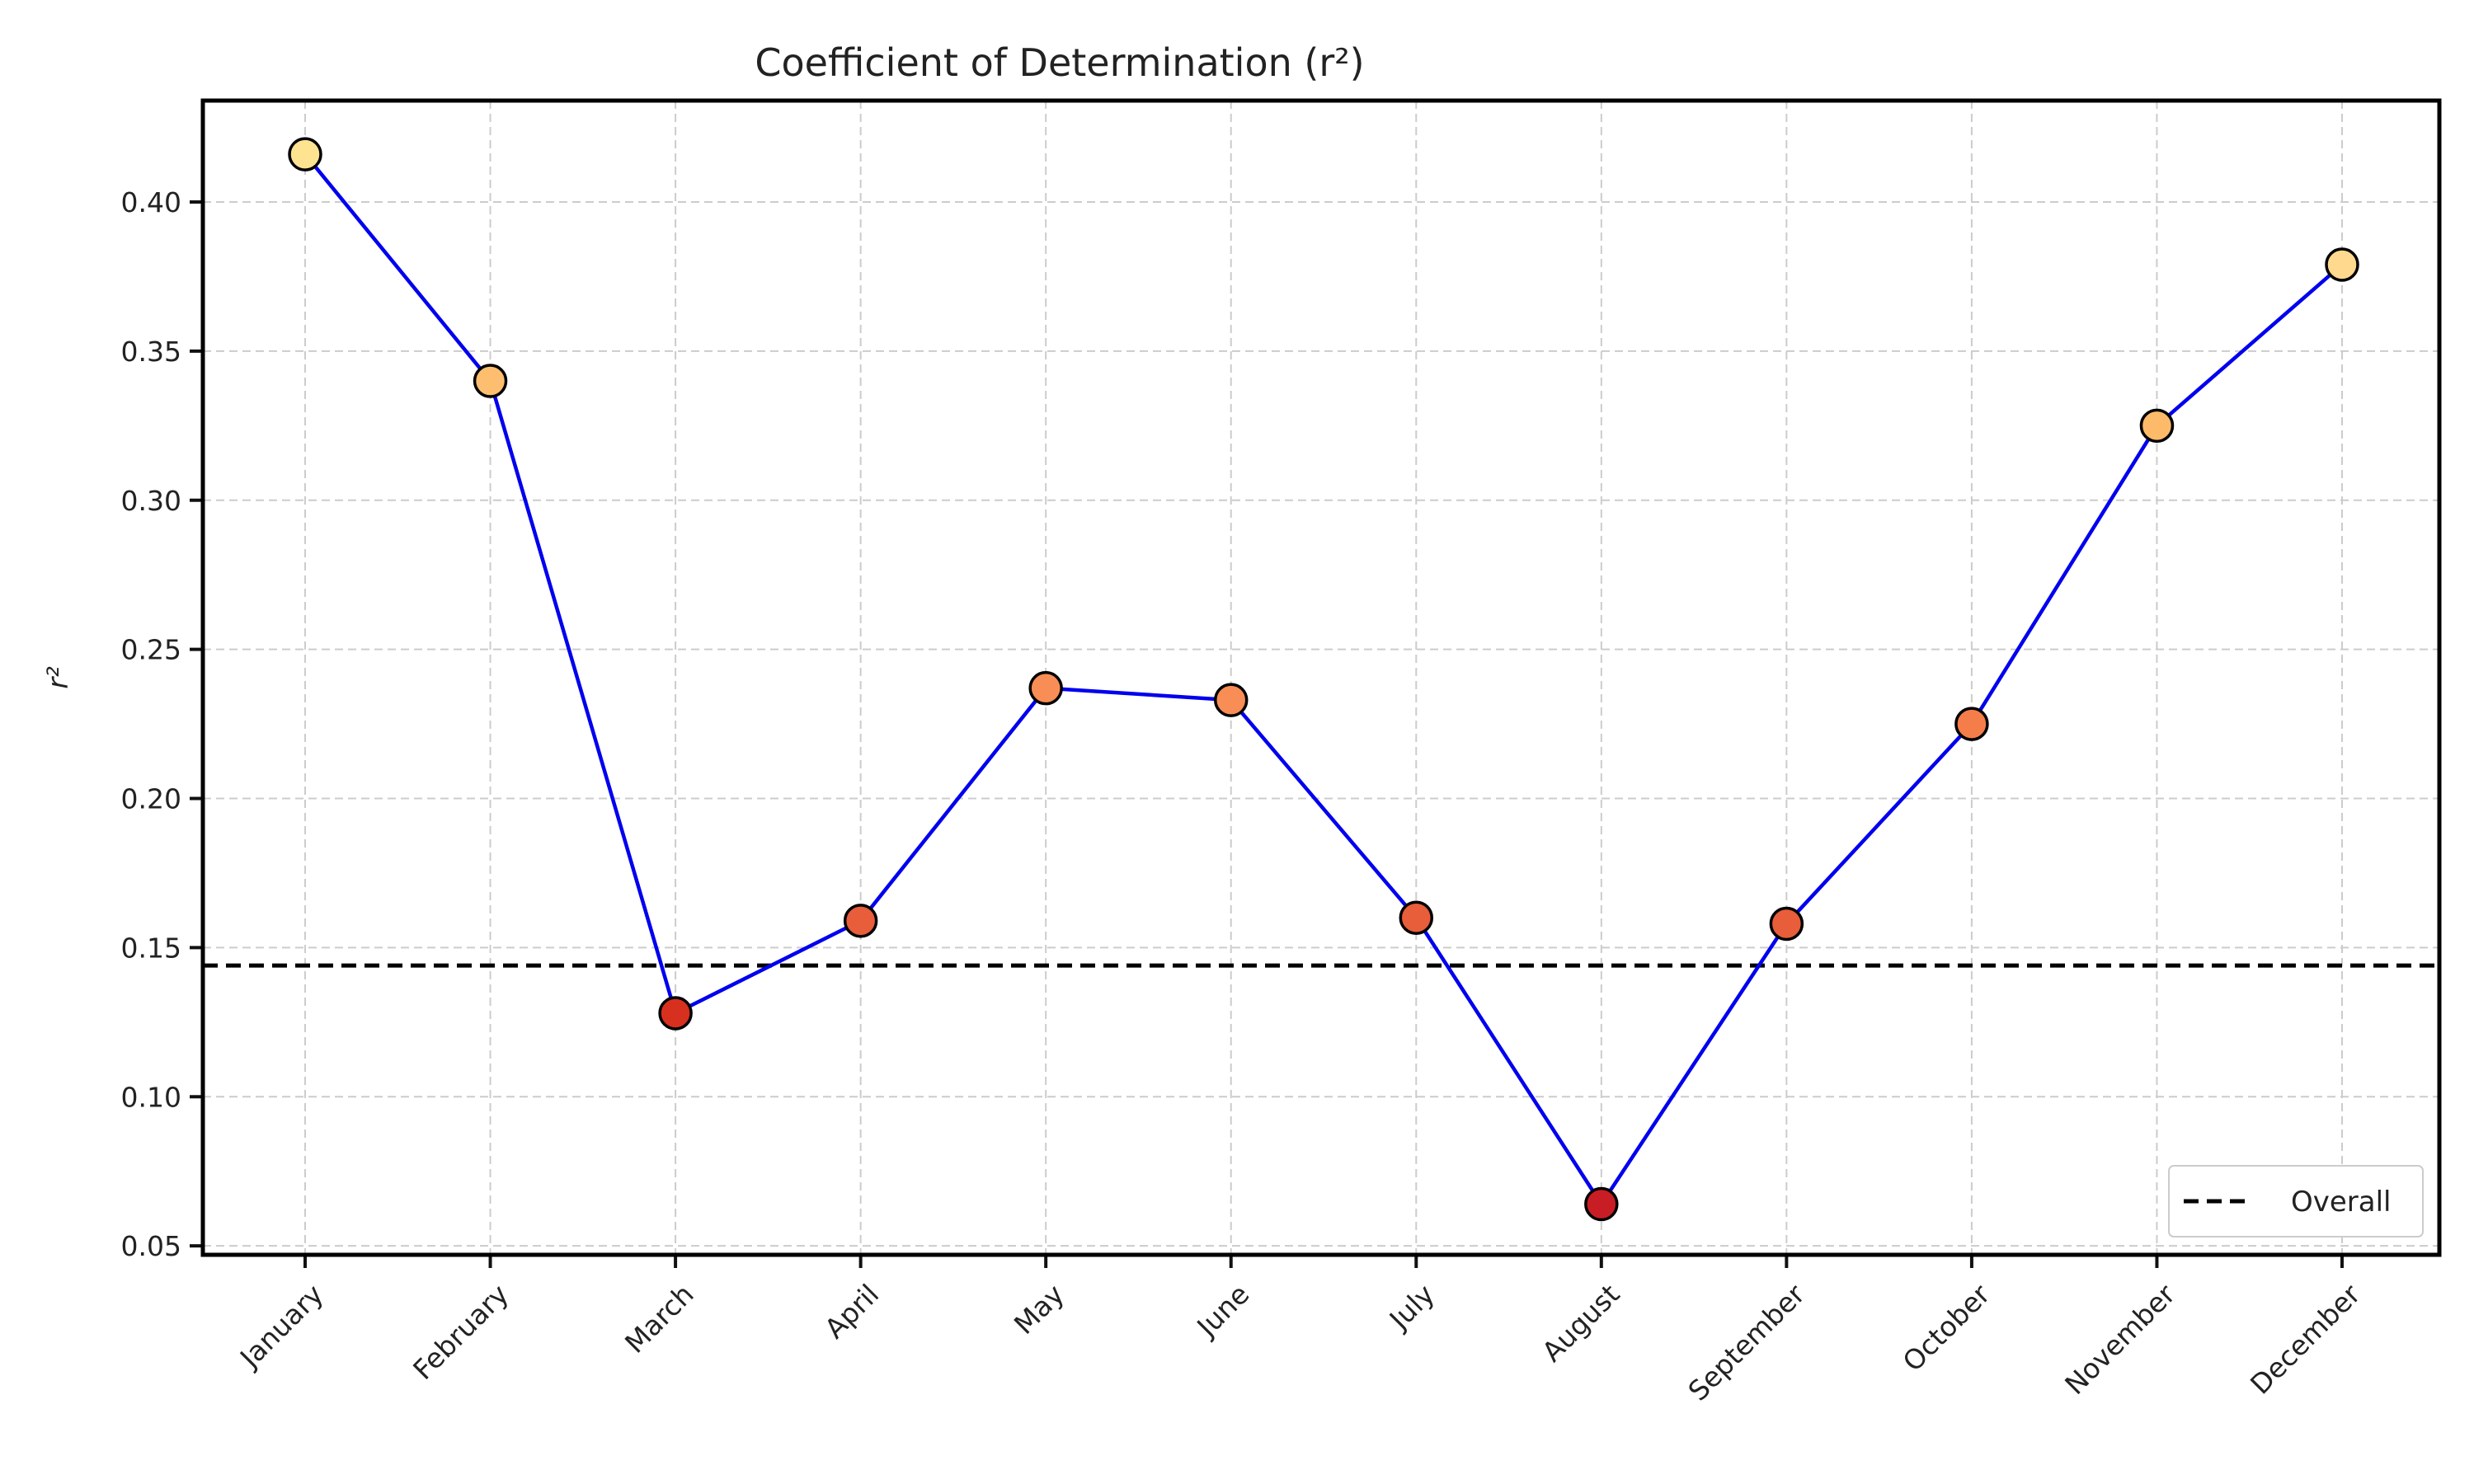 The height and width of the screenshot is (1484, 2474). What do you see at coordinates (2342, 264) in the screenshot?
I see `data-point-december` at bounding box center [2342, 264].